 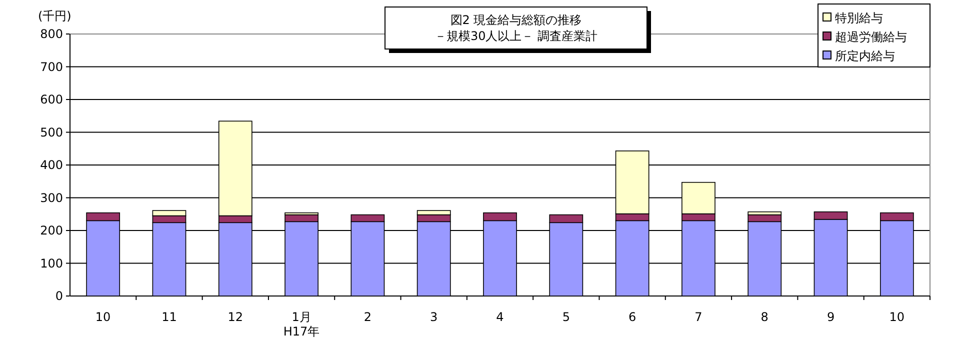 I want to click on y-tick-label: 200, so click(x=51, y=231).